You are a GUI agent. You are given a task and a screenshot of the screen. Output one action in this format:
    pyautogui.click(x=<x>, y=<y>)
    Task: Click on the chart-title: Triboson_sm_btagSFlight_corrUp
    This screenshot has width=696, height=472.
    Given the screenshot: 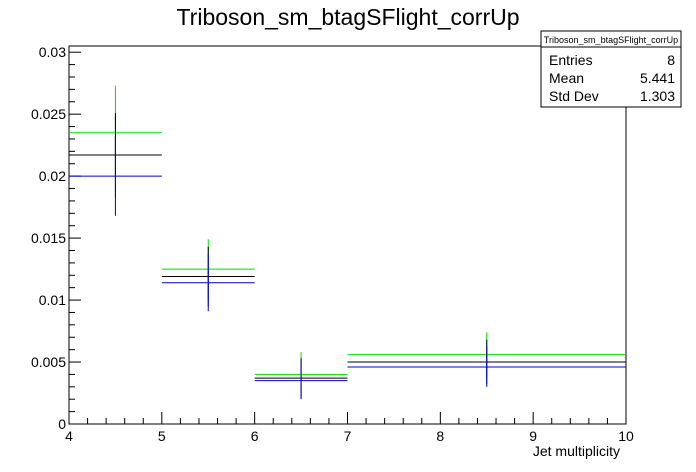 What is the action you would take?
    pyautogui.click(x=347, y=17)
    